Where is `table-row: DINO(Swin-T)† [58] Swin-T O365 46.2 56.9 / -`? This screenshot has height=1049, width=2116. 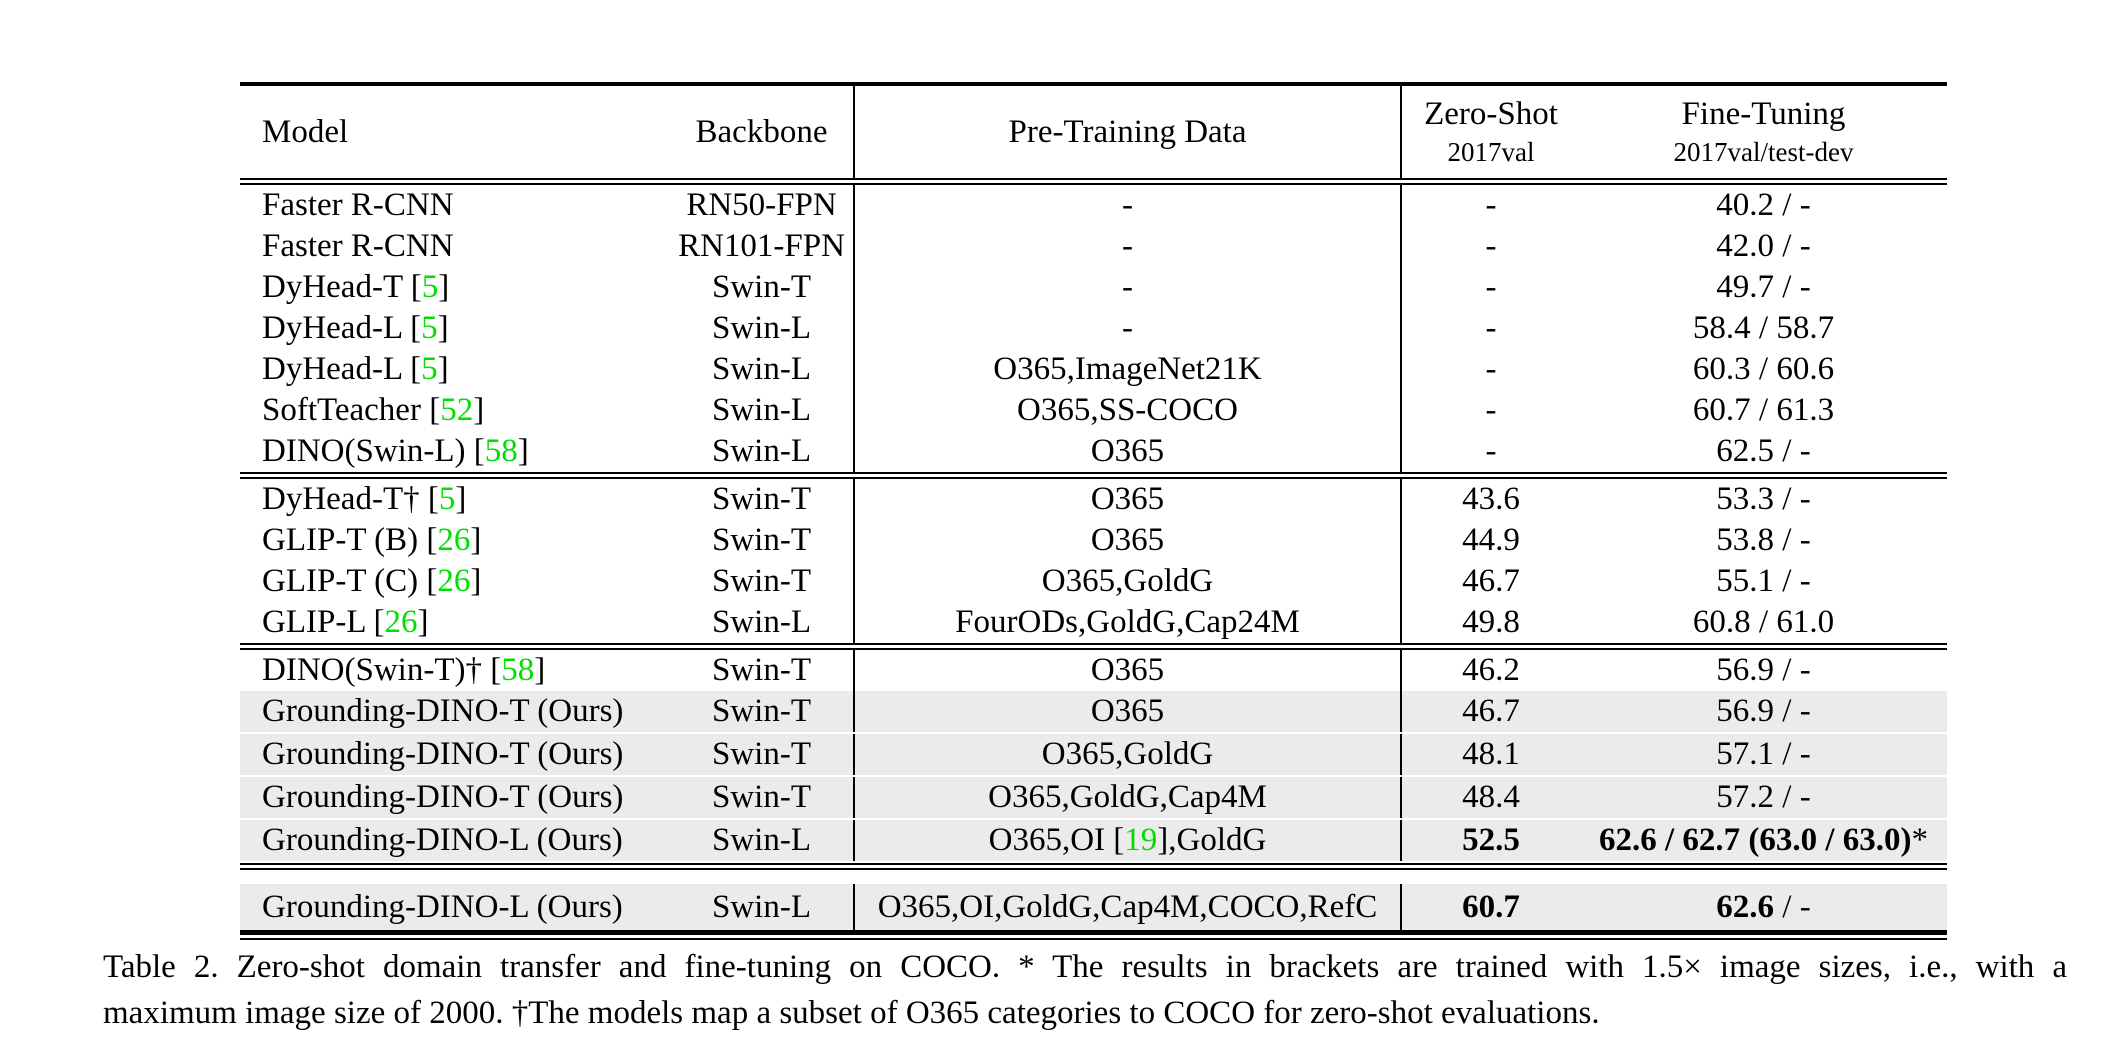 table-row: DINO(Swin-T)† [58] Swin-T O365 46.2 56.9 / - is located at coordinates (1093, 670).